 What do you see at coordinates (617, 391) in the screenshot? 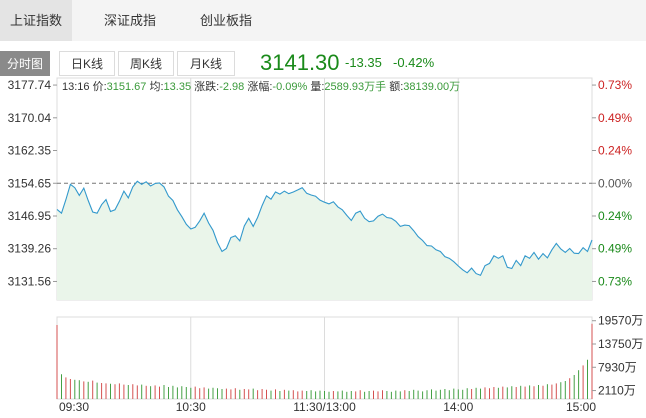
I see `volume-y-tick-label: 2110万` at bounding box center [617, 391].